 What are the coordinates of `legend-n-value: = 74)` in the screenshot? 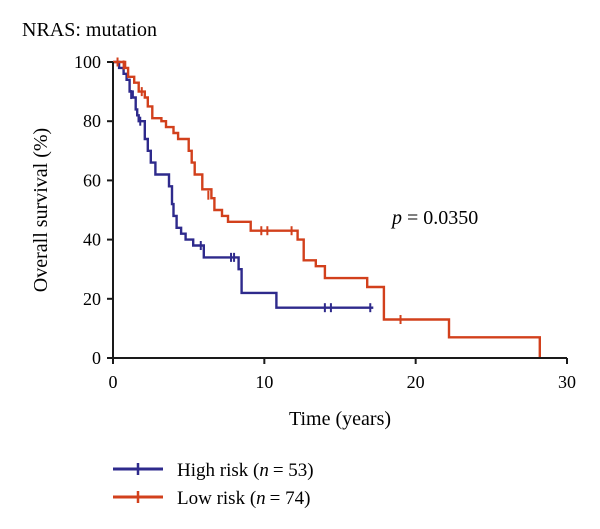 It's located at (290, 498).